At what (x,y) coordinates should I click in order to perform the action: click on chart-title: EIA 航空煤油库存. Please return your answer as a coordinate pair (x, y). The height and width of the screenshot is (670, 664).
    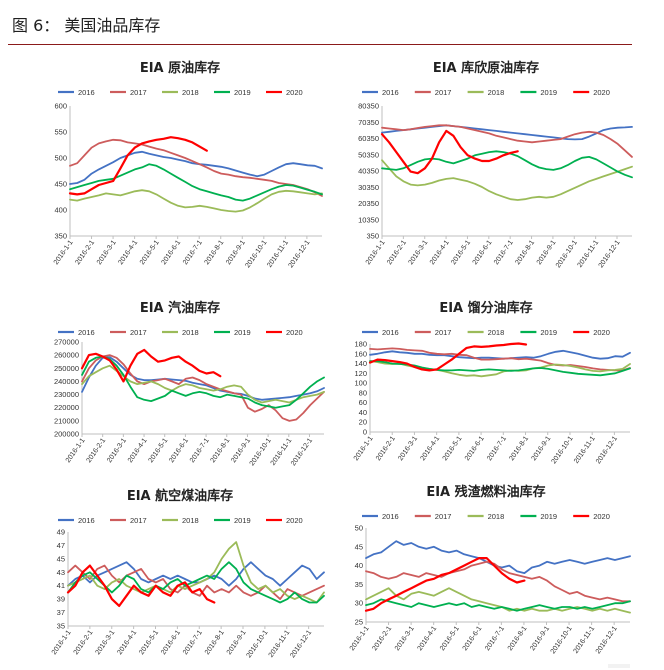
    Looking at the image, I should click on (180, 496).